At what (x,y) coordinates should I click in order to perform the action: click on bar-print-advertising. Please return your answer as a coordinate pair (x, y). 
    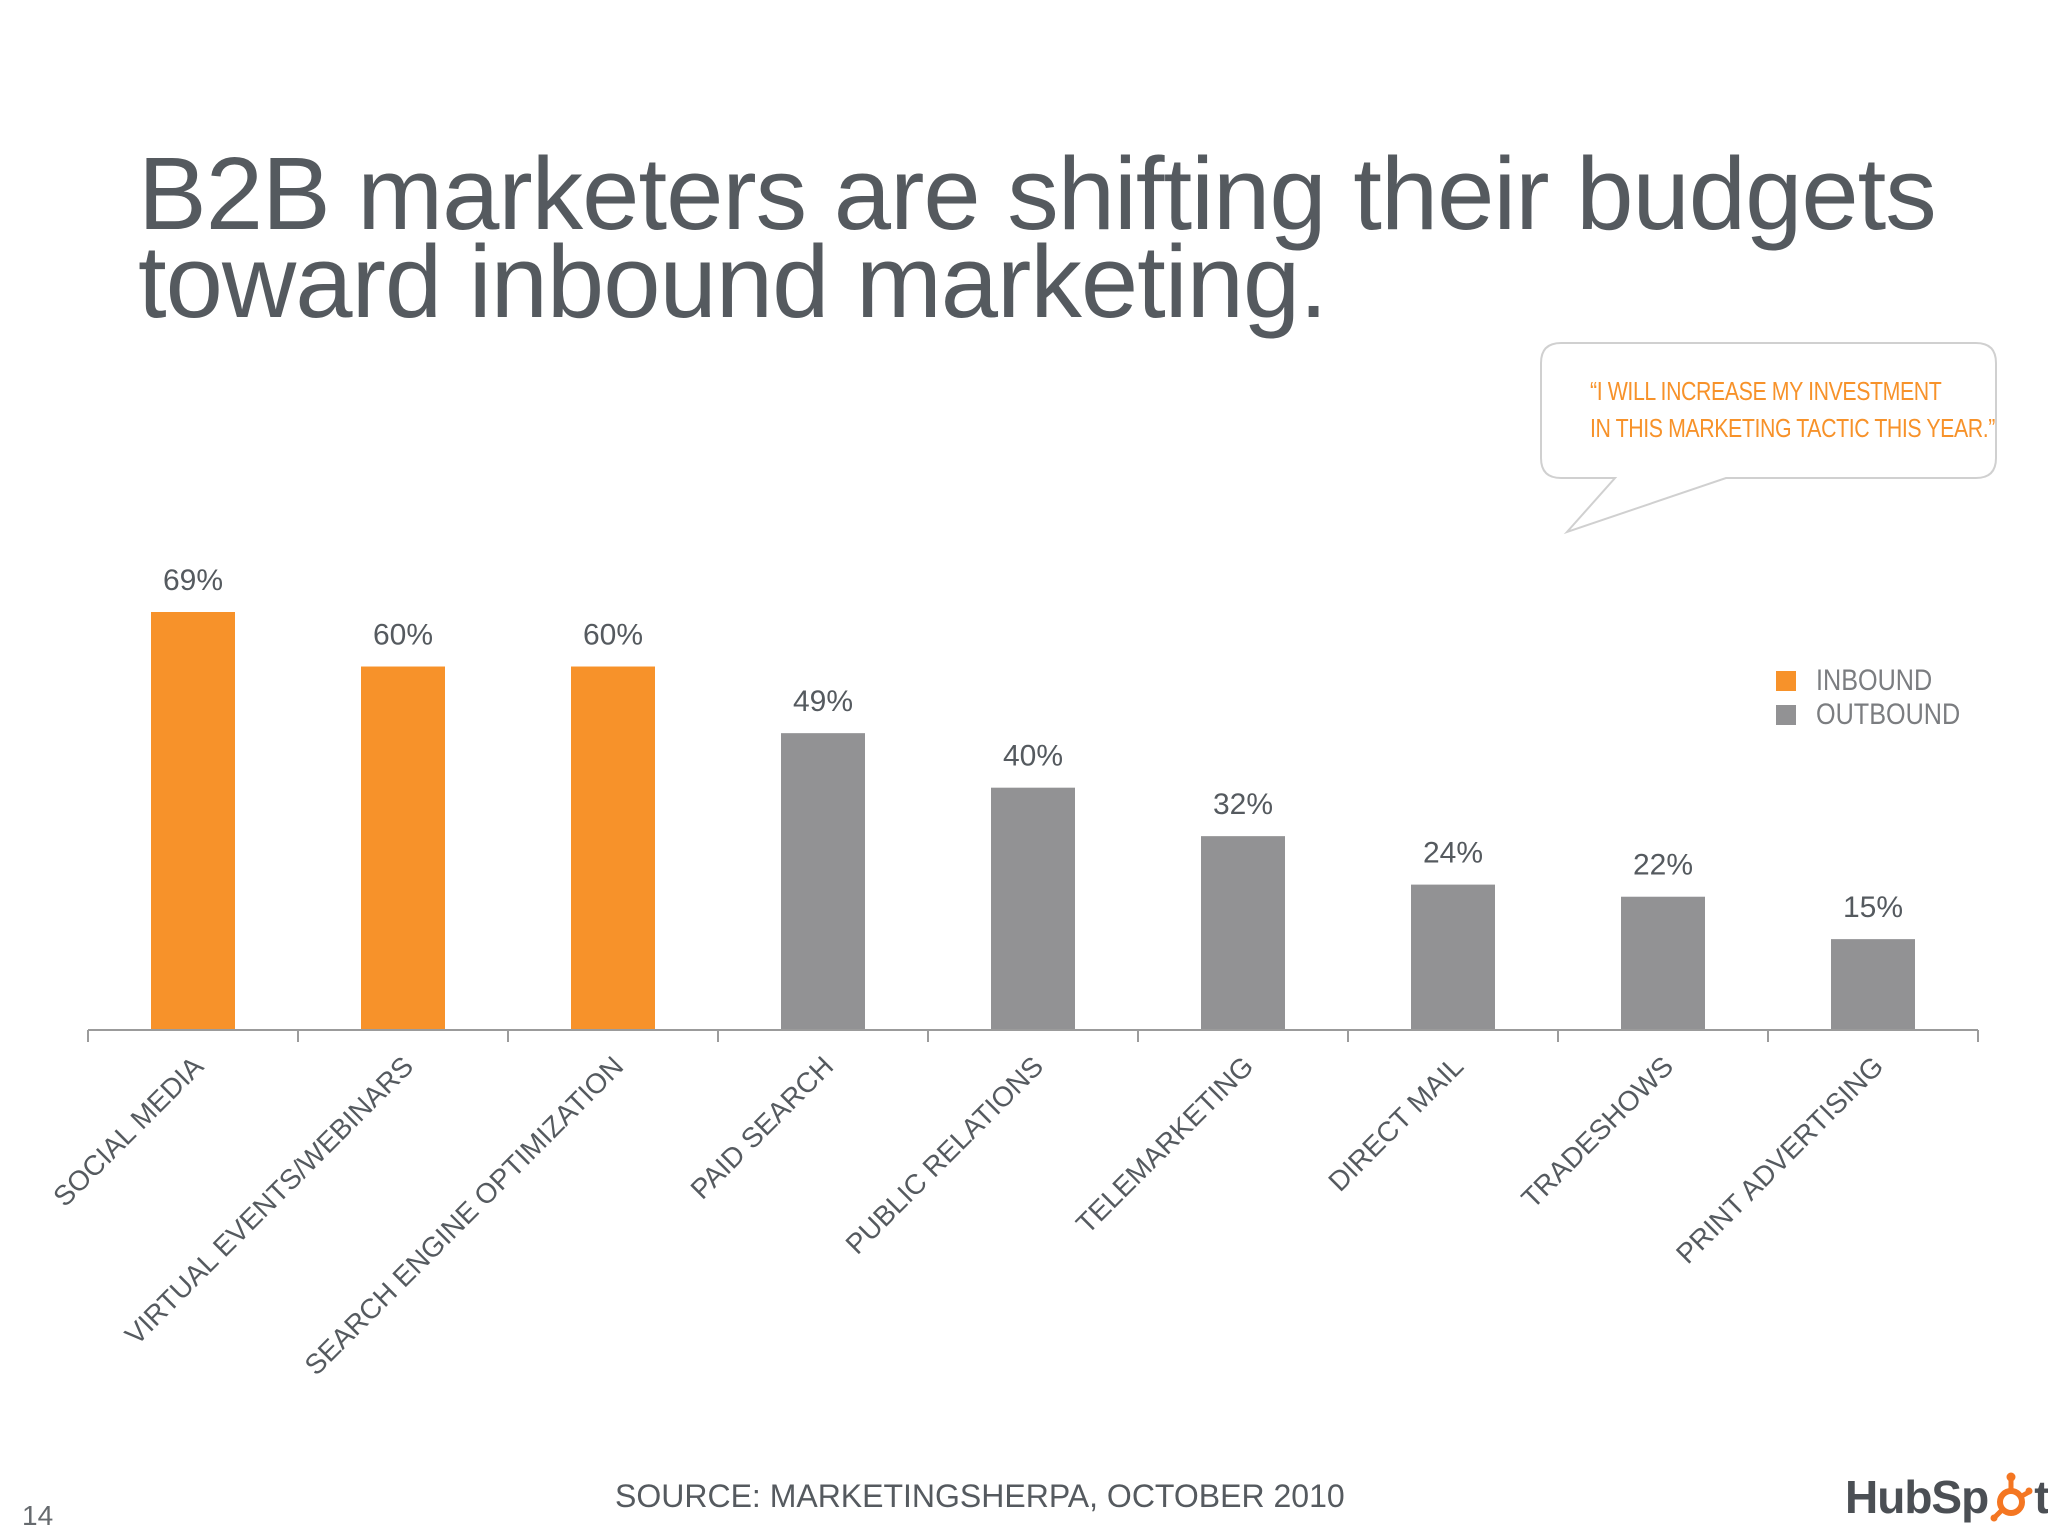
    Looking at the image, I should click on (1873, 984).